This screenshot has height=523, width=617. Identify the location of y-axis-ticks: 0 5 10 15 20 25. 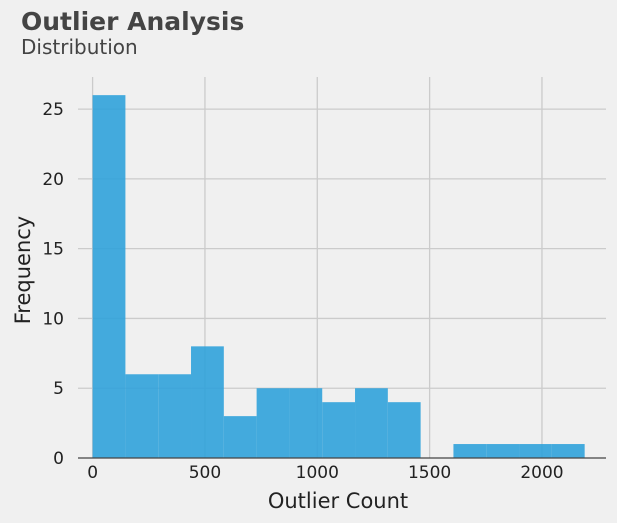
(53, 284).